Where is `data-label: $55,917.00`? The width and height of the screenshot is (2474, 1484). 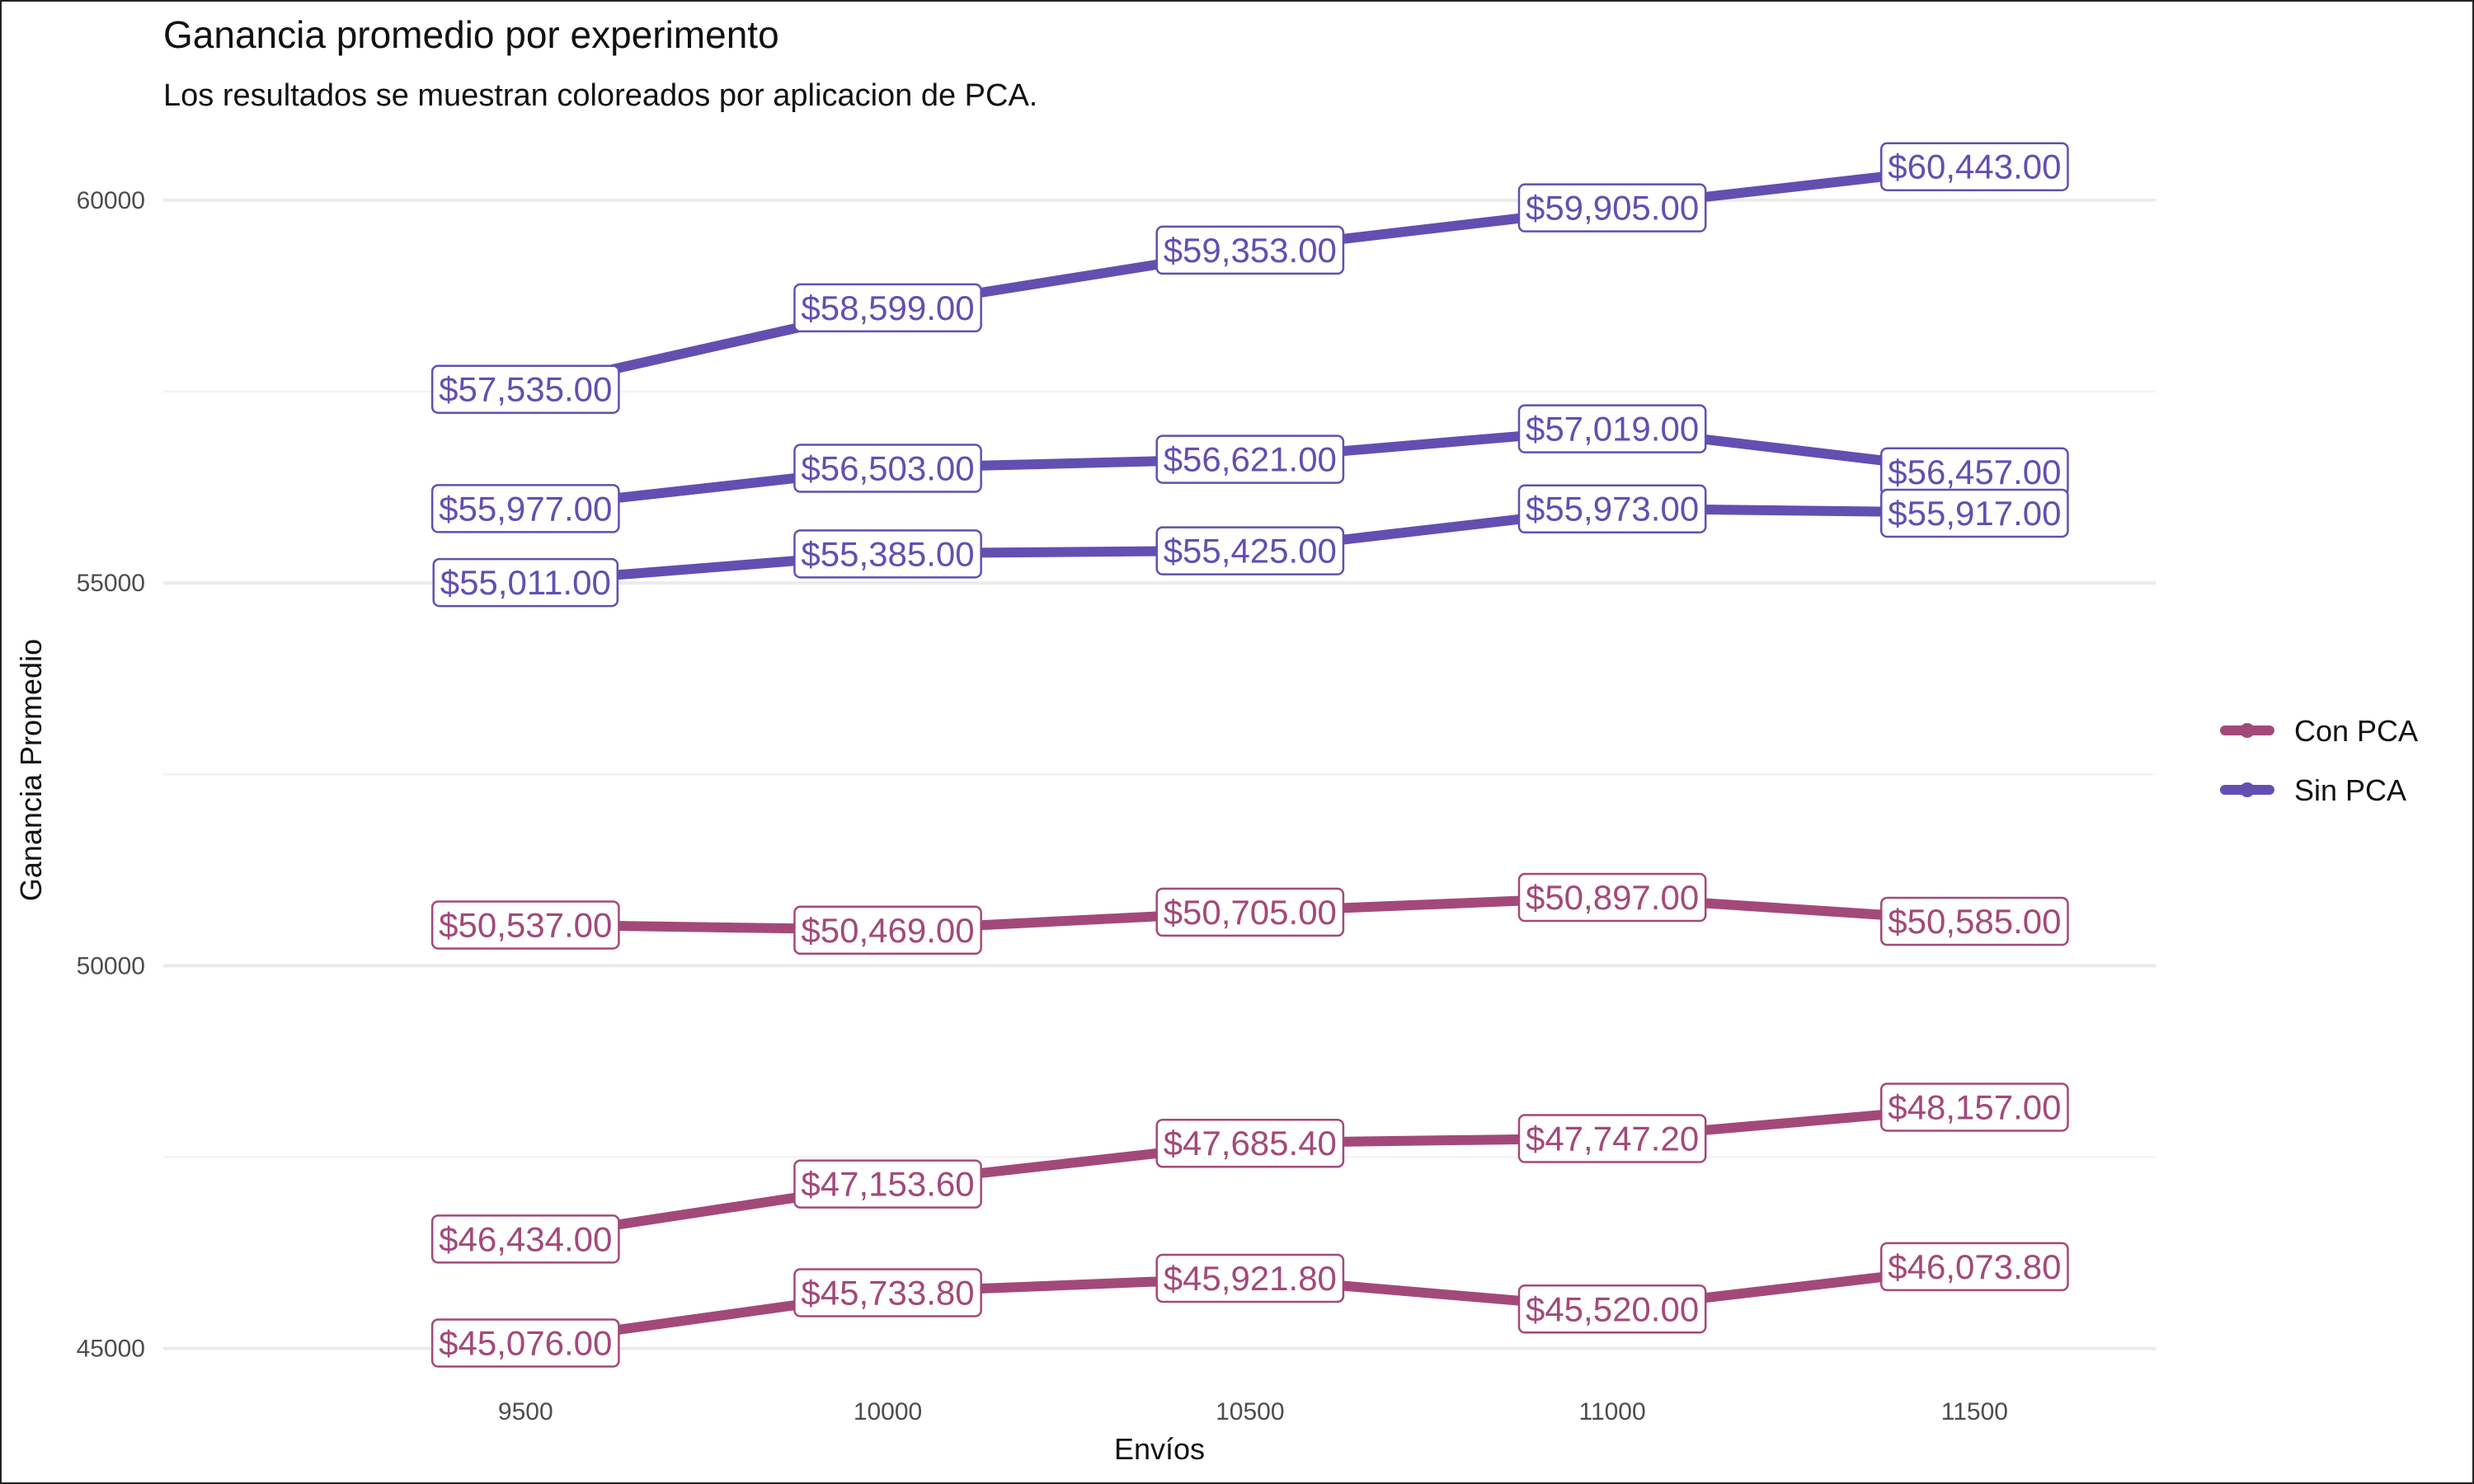 data-label: $55,917.00 is located at coordinates (1974, 513).